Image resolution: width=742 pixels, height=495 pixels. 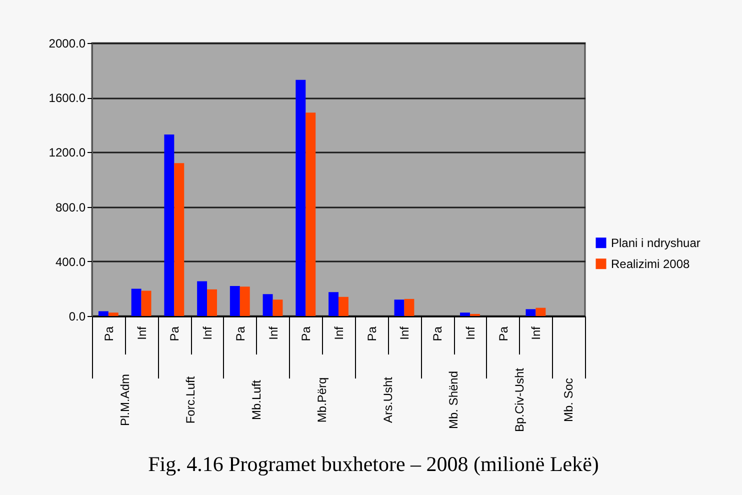 I want to click on text: Mb.Përq, so click(x=322, y=400).